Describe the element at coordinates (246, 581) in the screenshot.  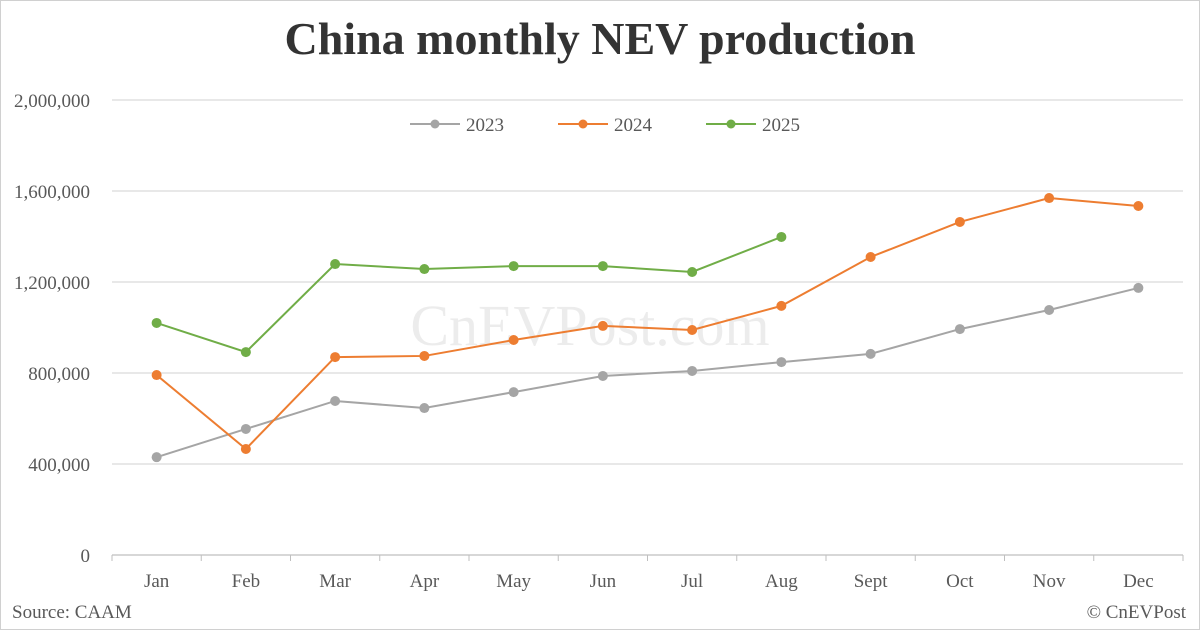
I see `x-tick-label: Feb` at that location.